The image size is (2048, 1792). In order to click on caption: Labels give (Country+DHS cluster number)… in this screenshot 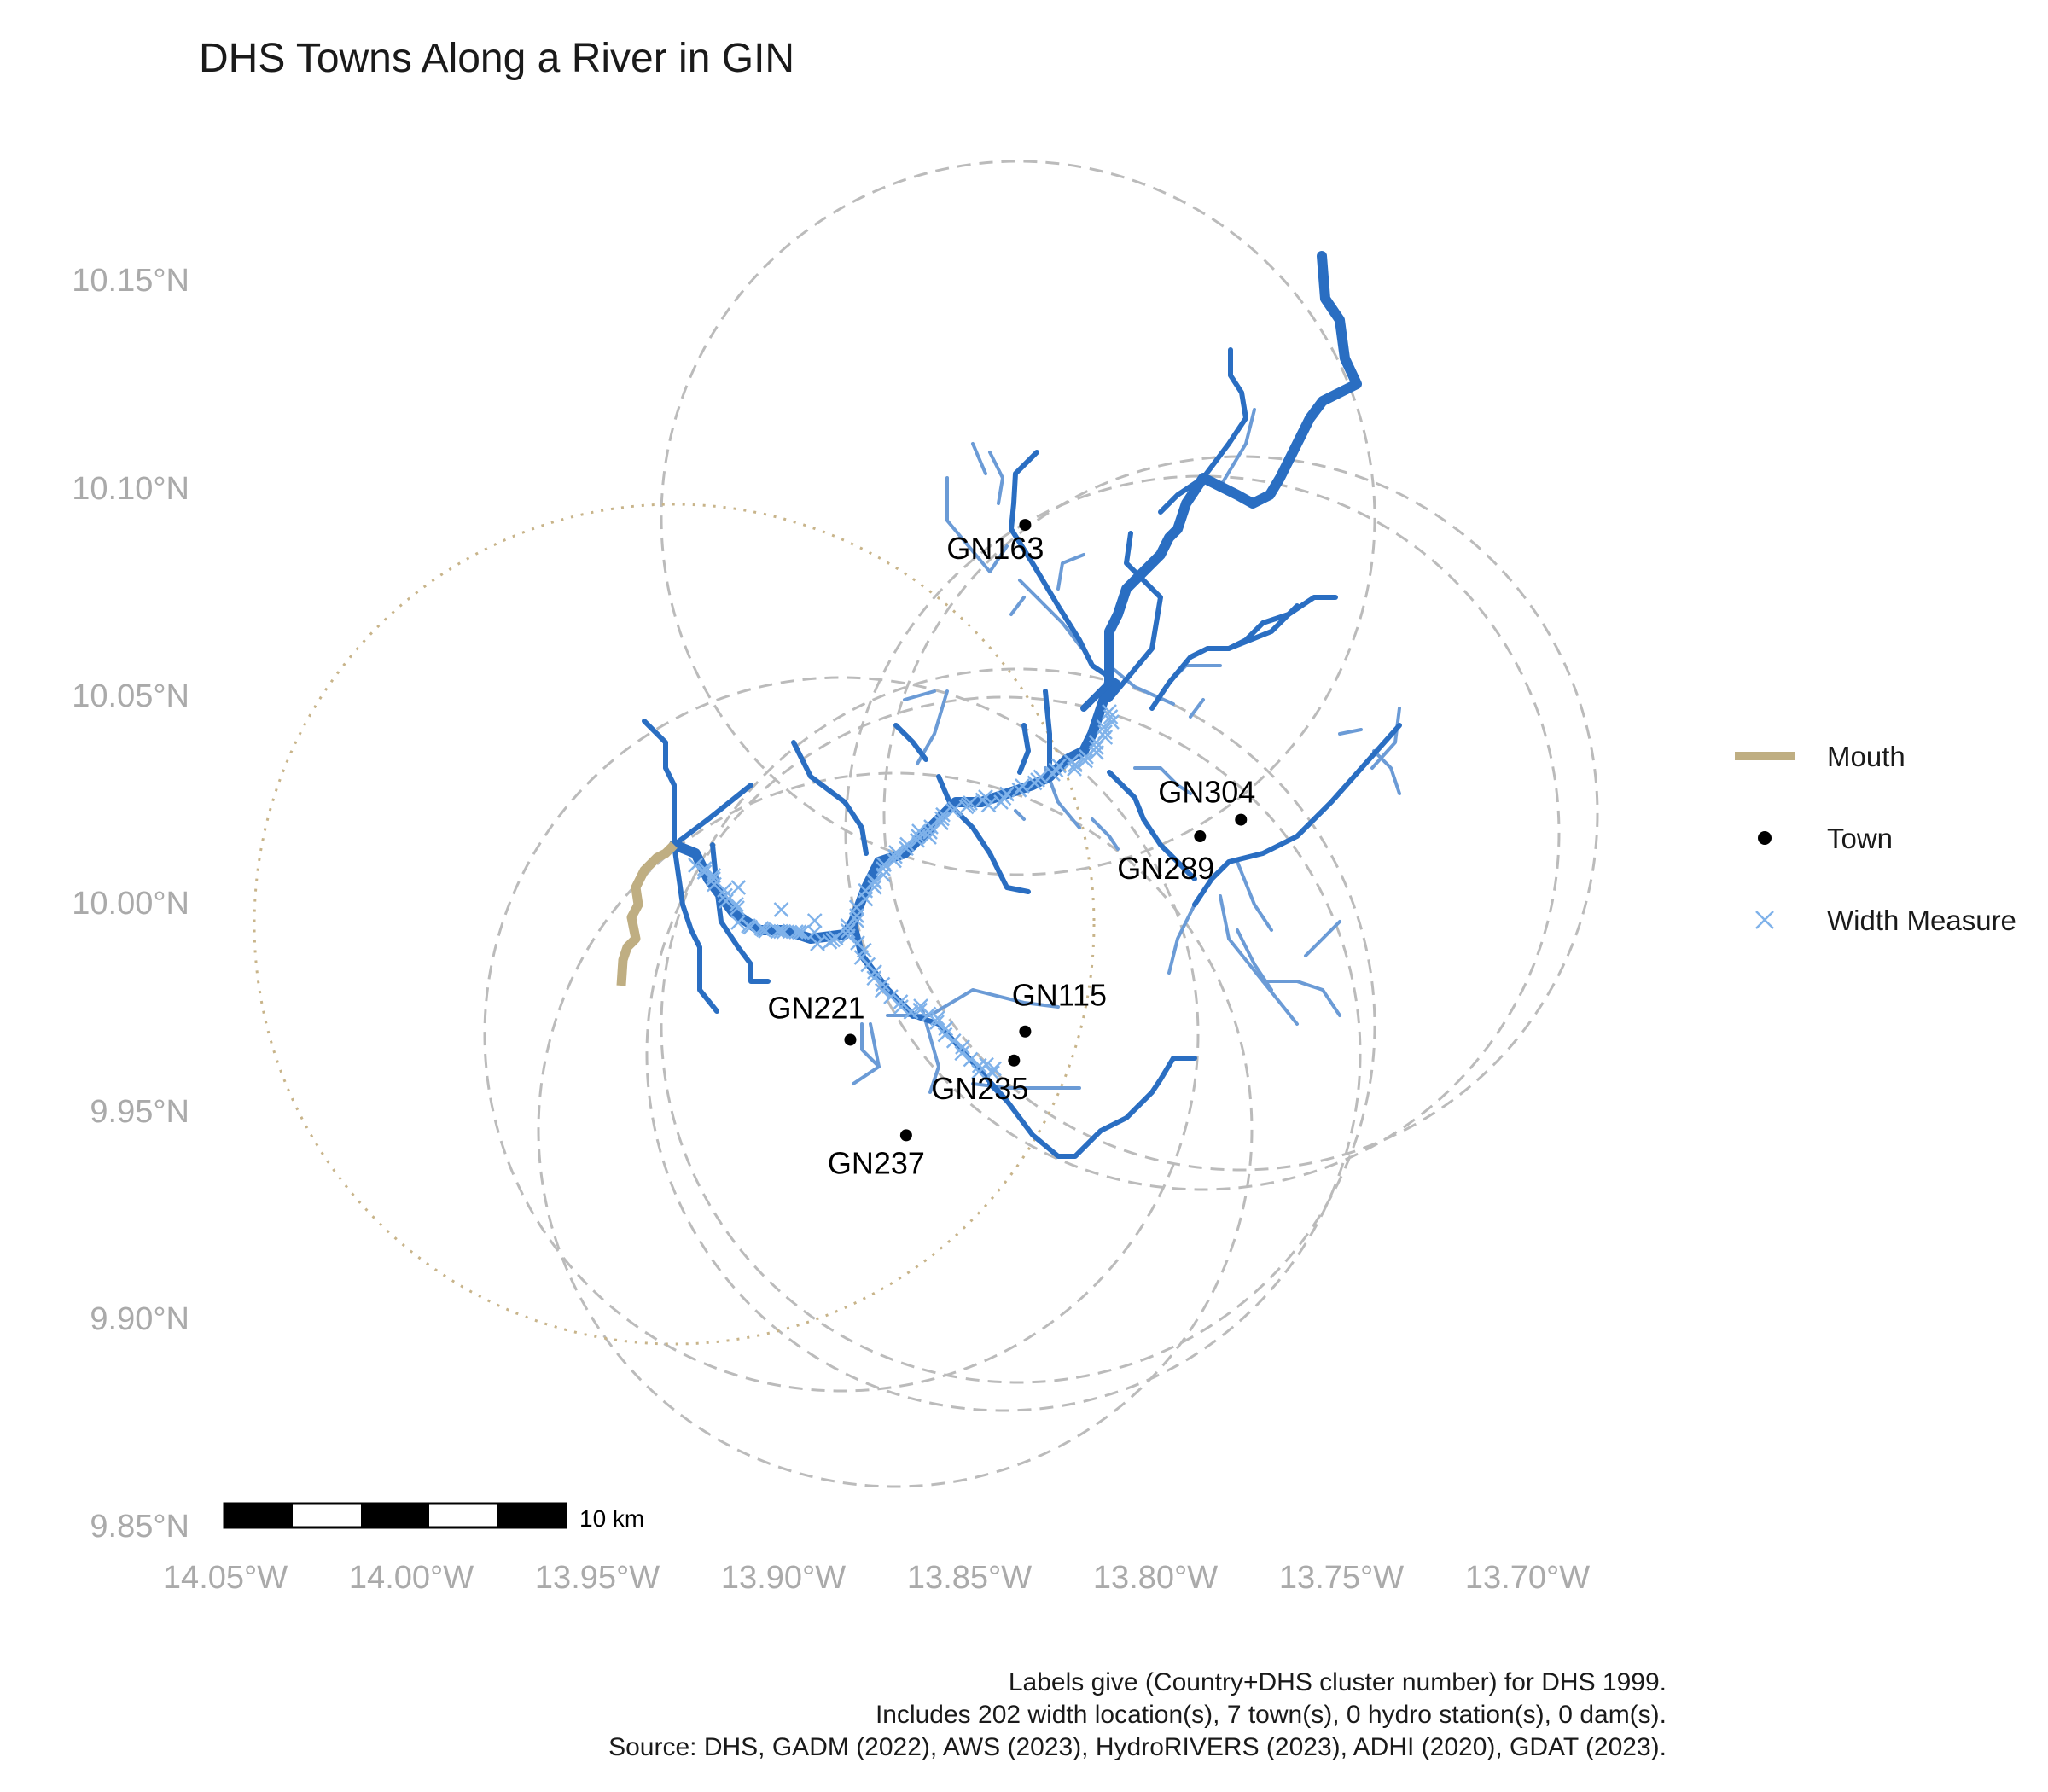, I will do `click(1137, 1714)`.